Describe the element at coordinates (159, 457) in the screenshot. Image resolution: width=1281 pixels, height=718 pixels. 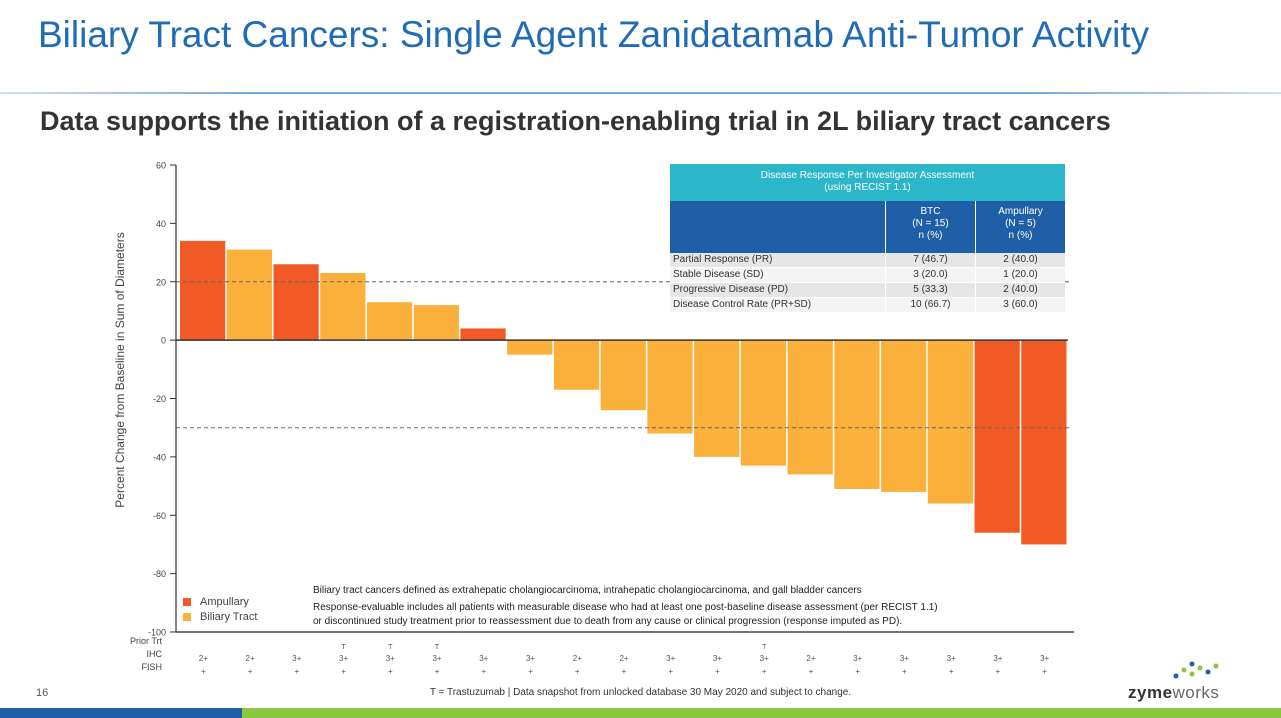
I see `y-tick-label: -40` at that location.